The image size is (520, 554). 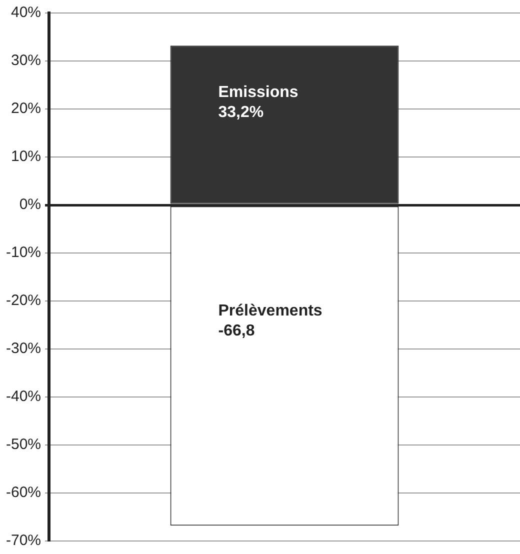 I want to click on y-tick-label: 40%, so click(x=26, y=13).